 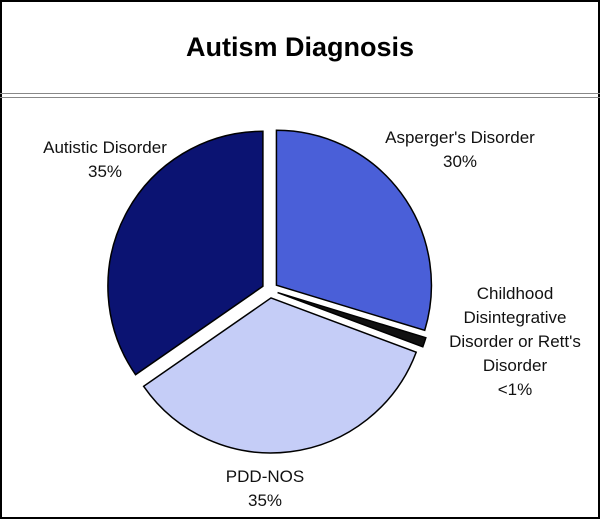 I want to click on chart-title: Autism Diagnosis, so click(x=300, y=47).